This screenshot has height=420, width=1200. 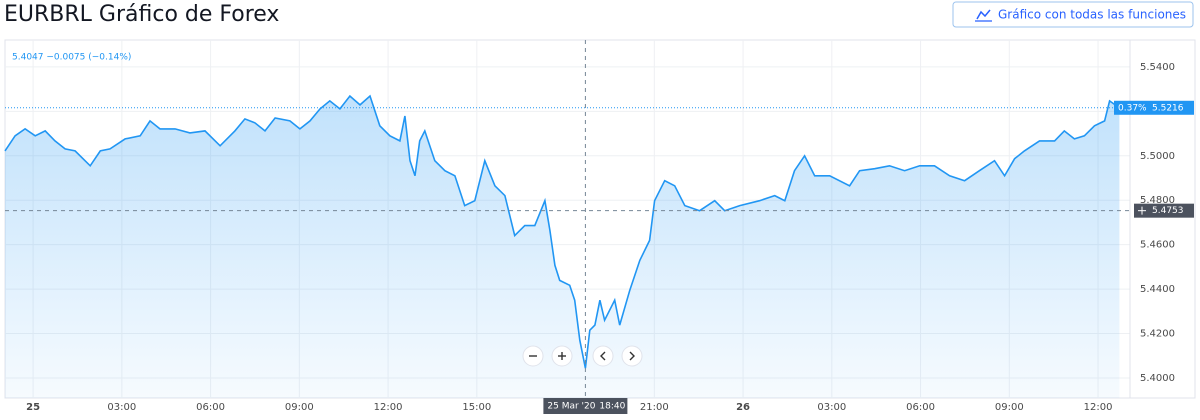 I want to click on crosshair-time-tag, so click(x=585, y=406).